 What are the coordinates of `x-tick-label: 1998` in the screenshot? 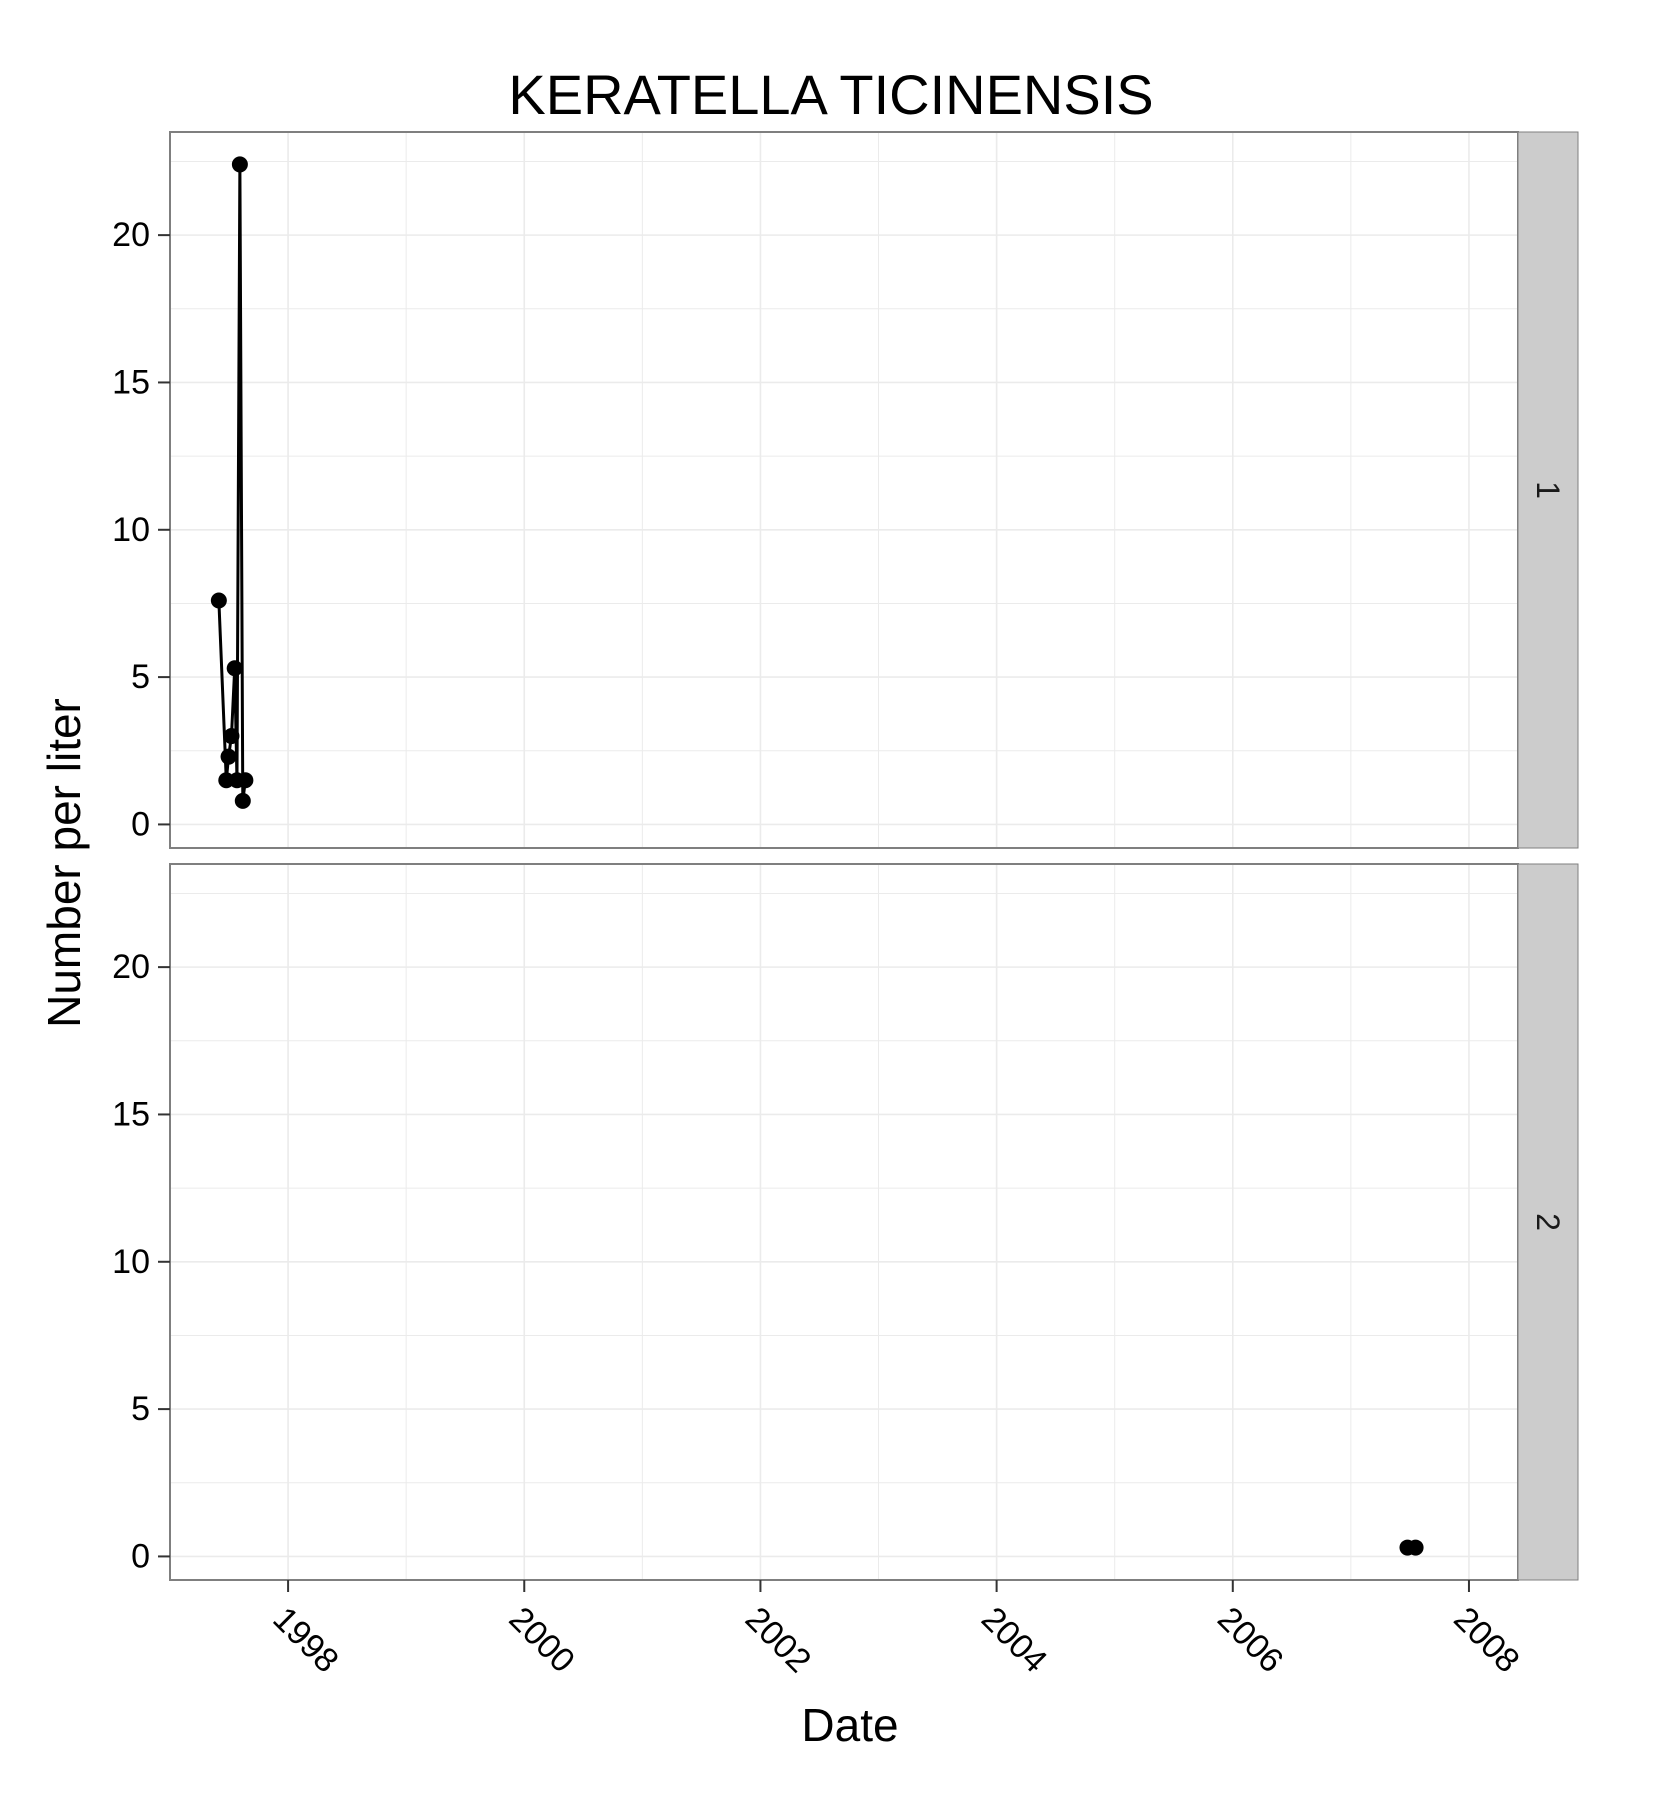 It's located at (305, 1640).